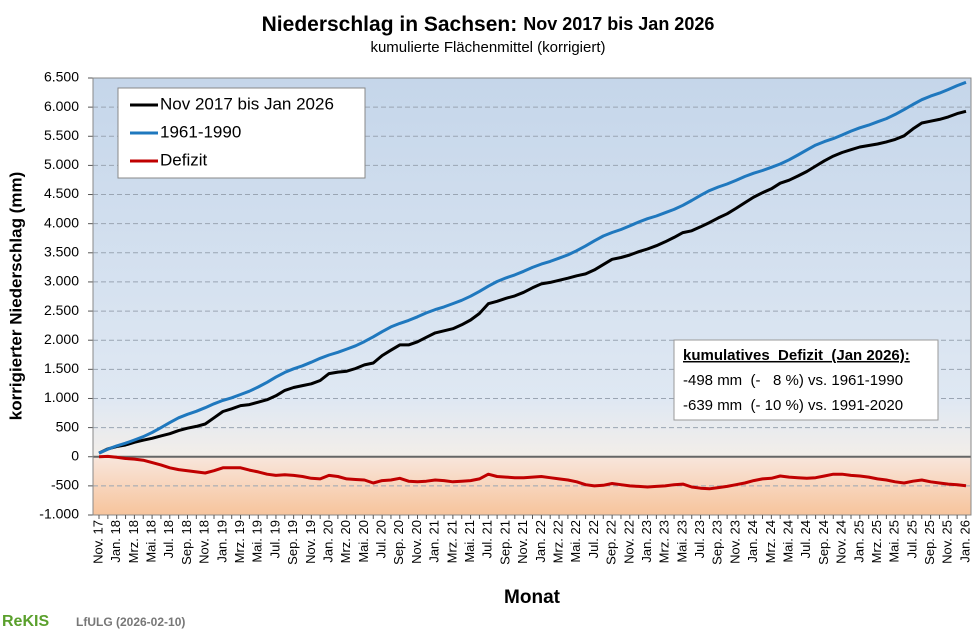  I want to click on x-tick-label: Jan. 22, so click(540, 541).